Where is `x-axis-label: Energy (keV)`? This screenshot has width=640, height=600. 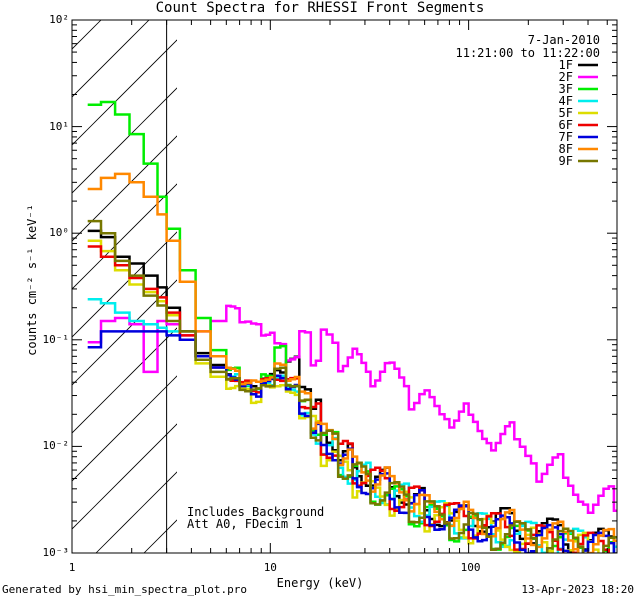
x-axis-label: Energy (keV) is located at coordinates (320, 583).